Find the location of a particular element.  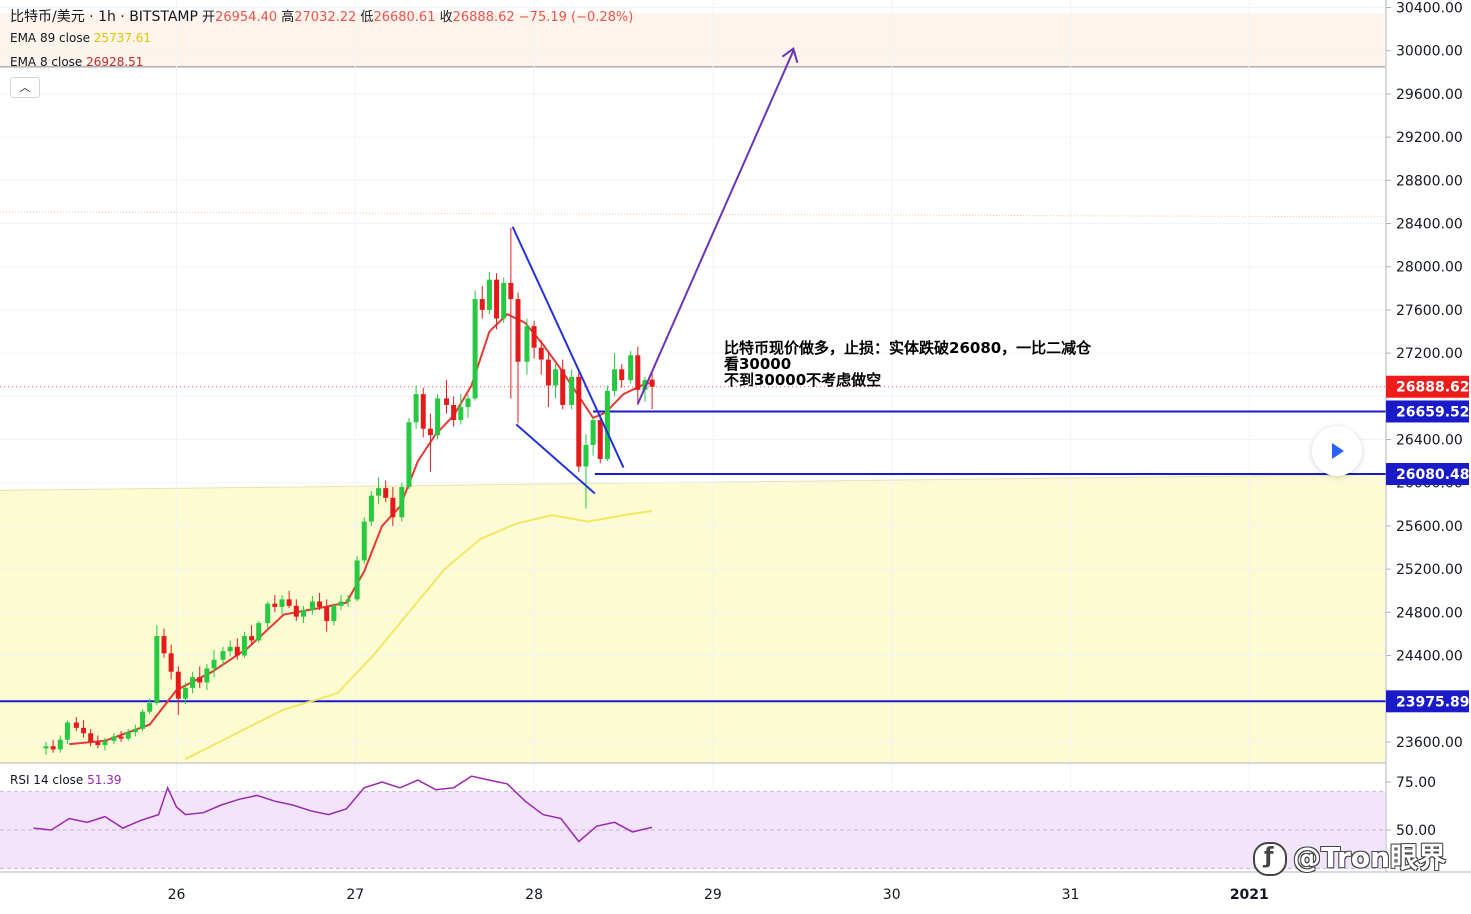

price-label-text: 26888.62 is located at coordinates (1433, 388).